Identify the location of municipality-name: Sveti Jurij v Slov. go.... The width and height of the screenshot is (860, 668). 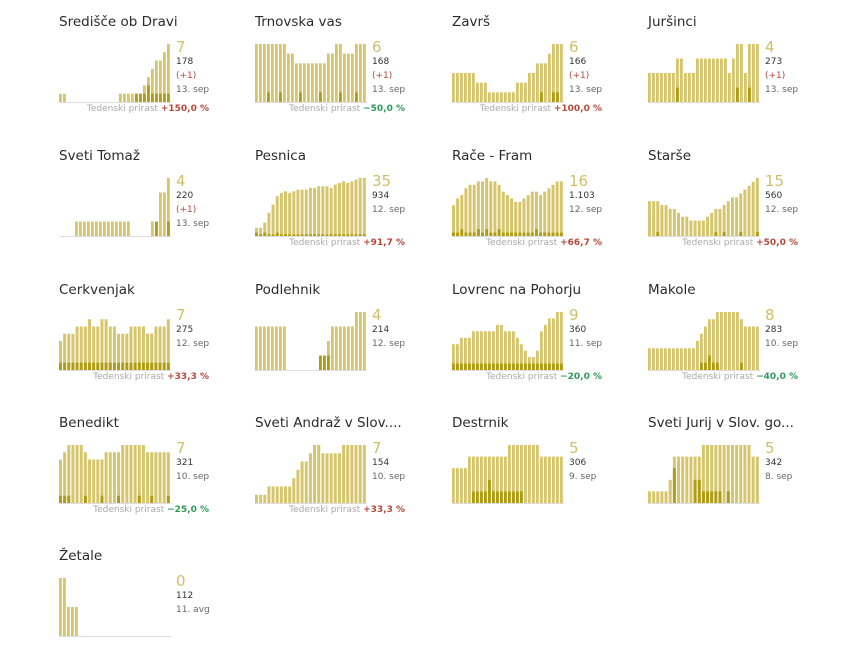
(721, 423).